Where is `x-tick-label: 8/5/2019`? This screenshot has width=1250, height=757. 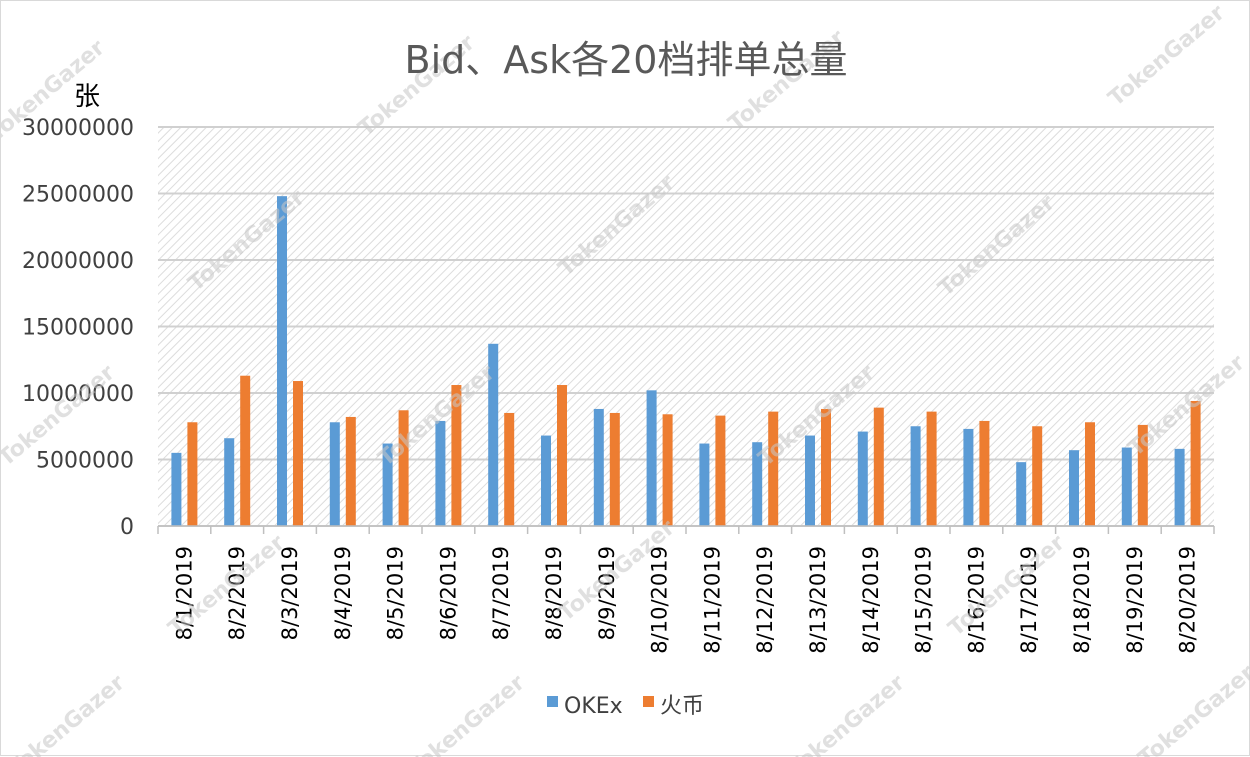 x-tick-label: 8/5/2019 is located at coordinates (396, 593).